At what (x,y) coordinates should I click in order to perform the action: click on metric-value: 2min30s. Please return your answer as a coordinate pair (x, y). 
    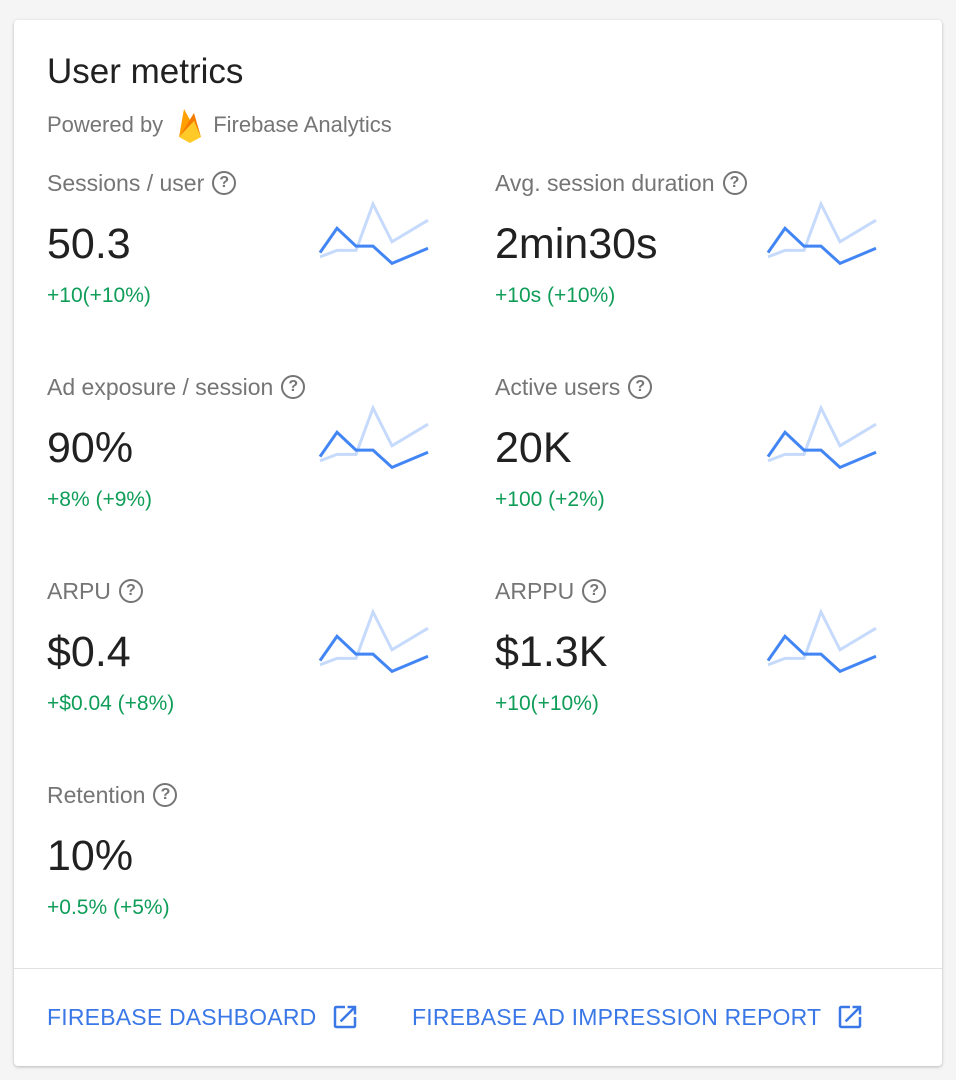
    Looking at the image, I should click on (576, 244).